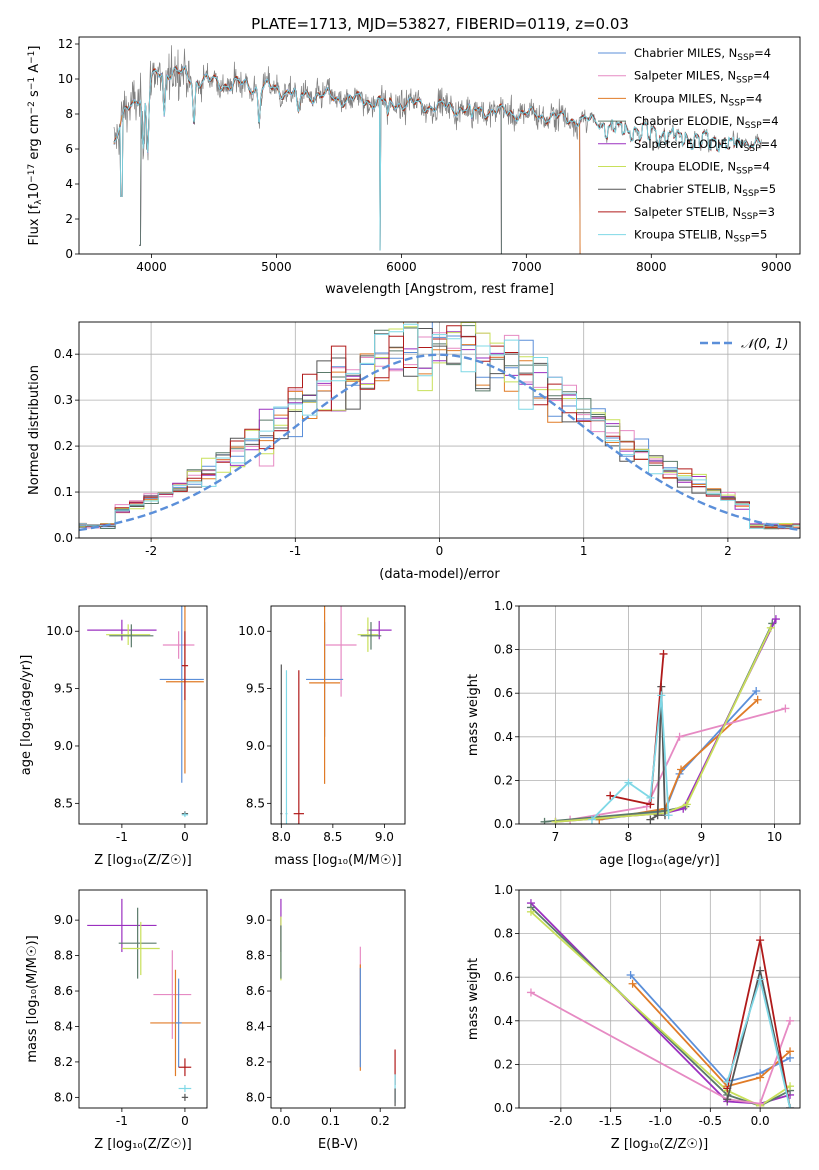 The image size is (819, 1170). Describe the element at coordinates (69, 184) in the screenshot. I see `y-tick-label: 4` at that location.